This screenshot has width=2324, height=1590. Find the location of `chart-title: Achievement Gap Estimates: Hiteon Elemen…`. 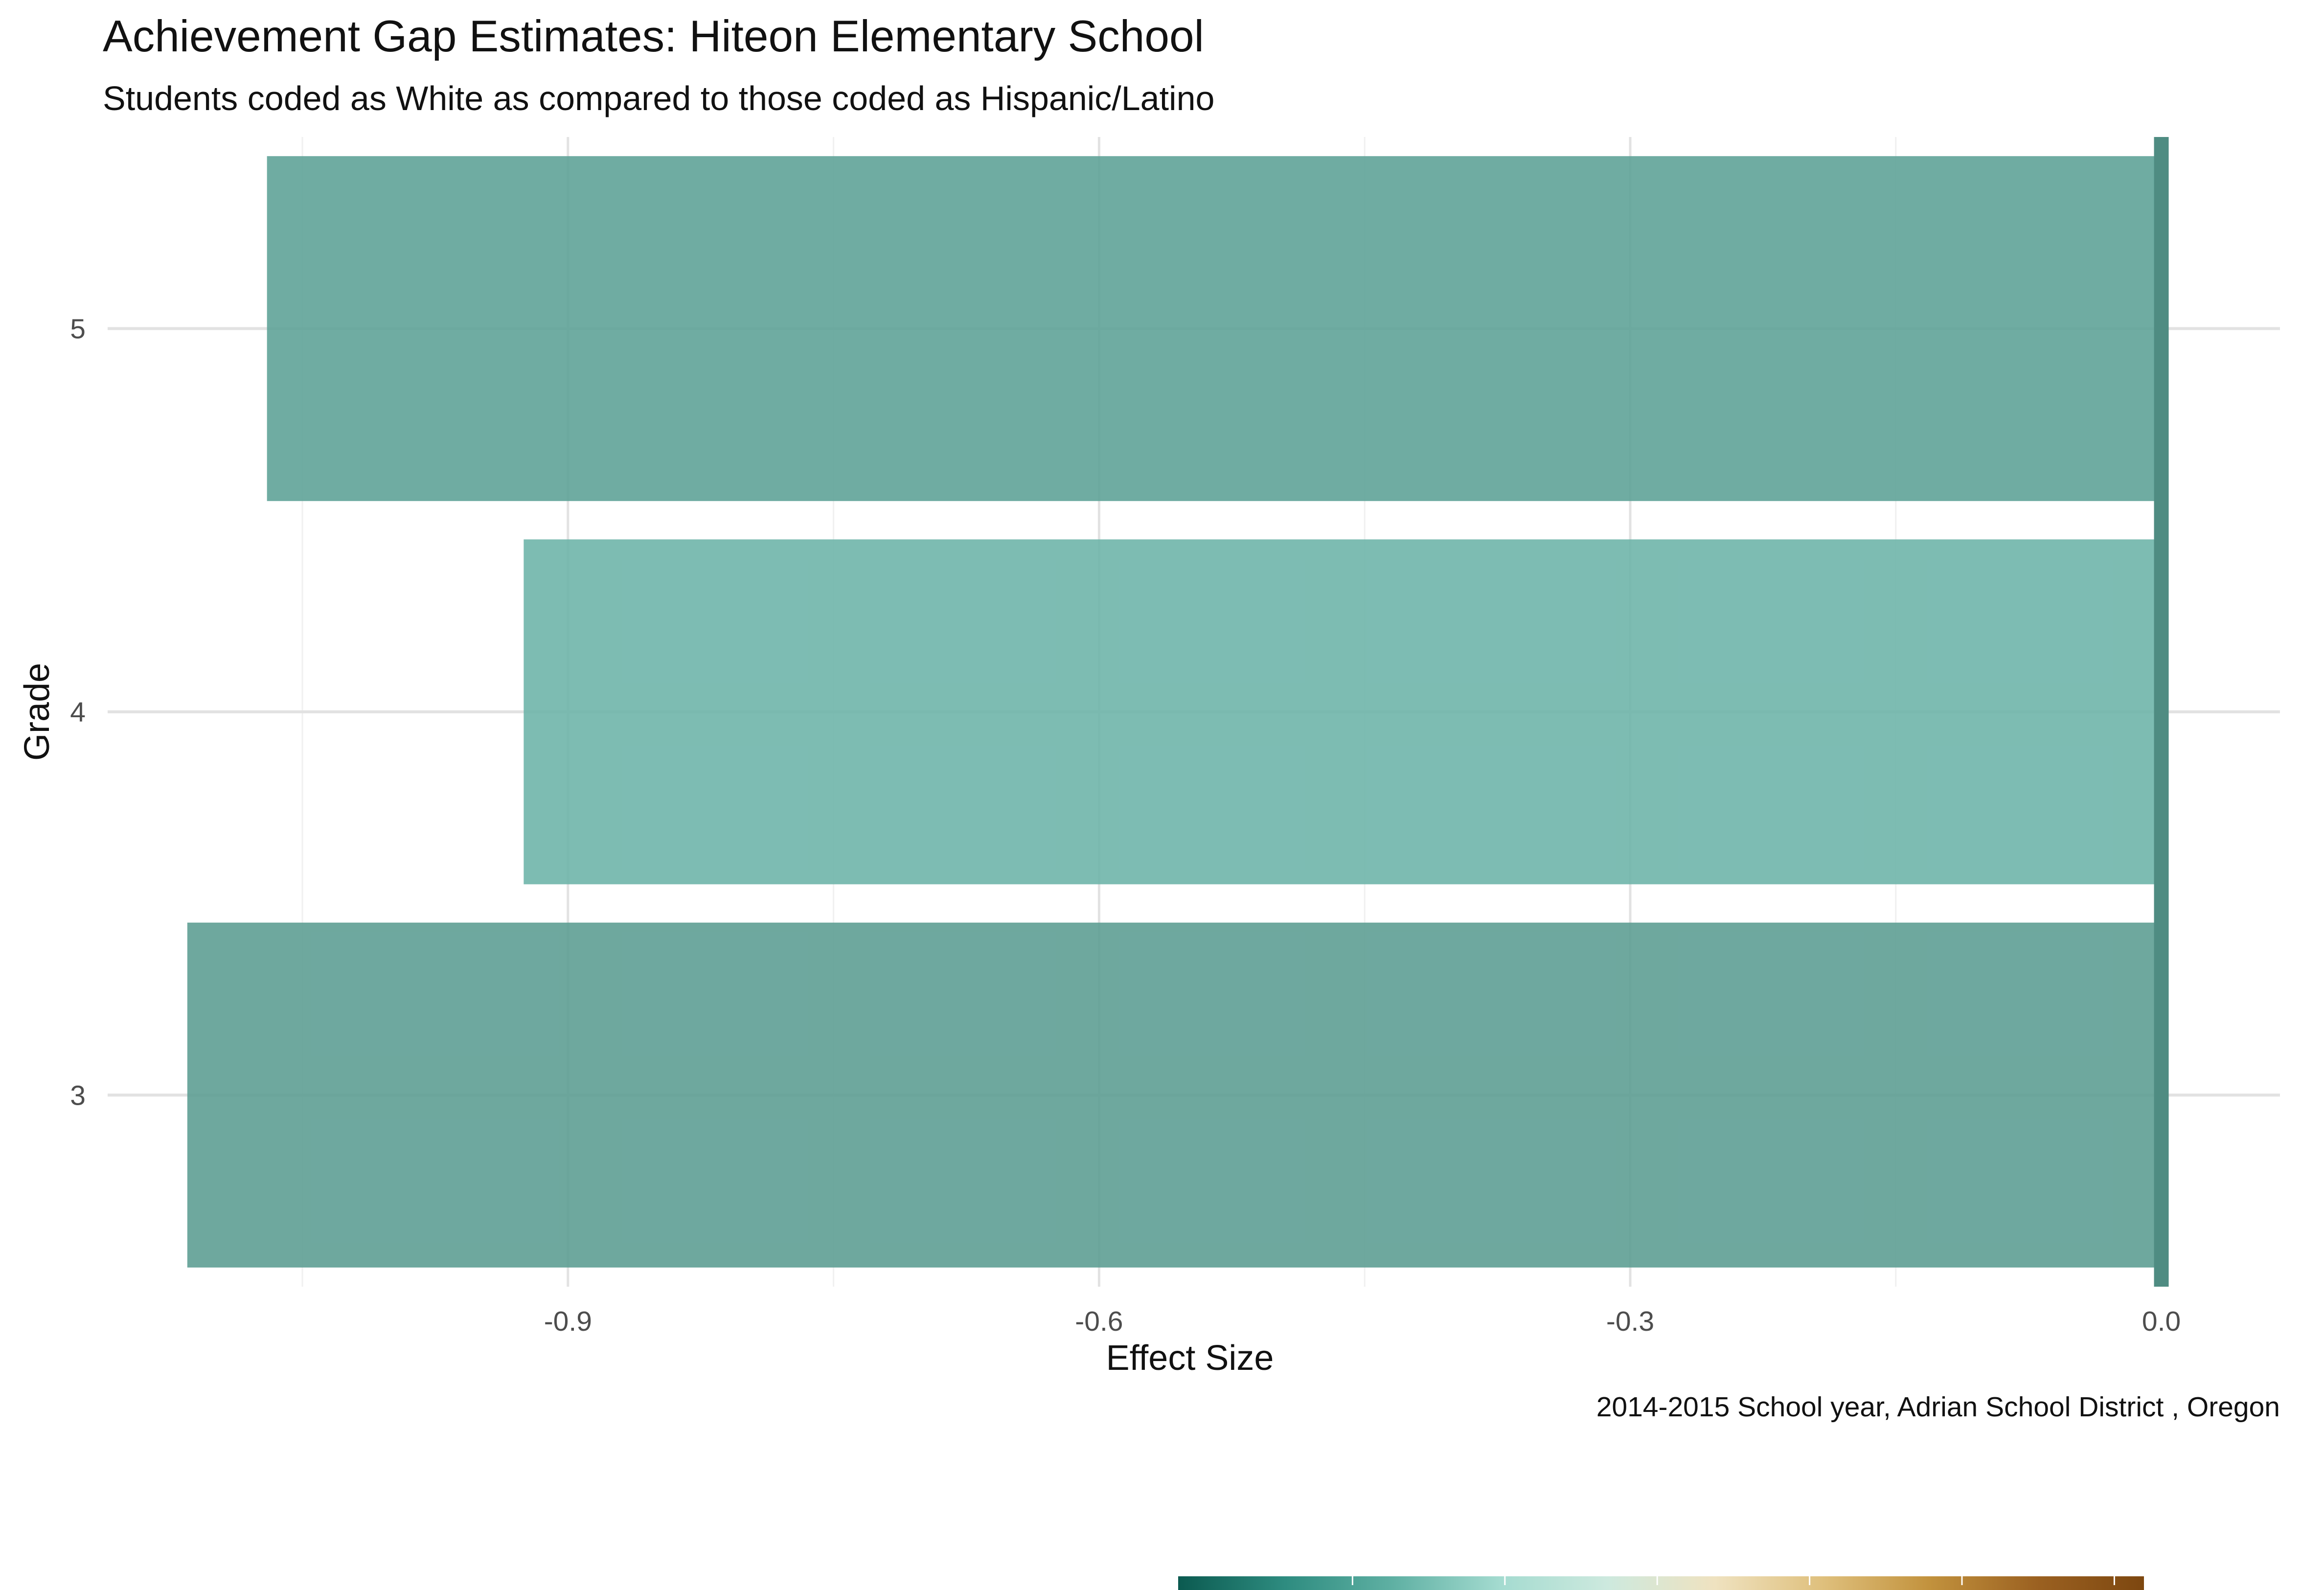

chart-title: Achievement Gap Estimates: Hiteon Elemen… is located at coordinates (653, 36).